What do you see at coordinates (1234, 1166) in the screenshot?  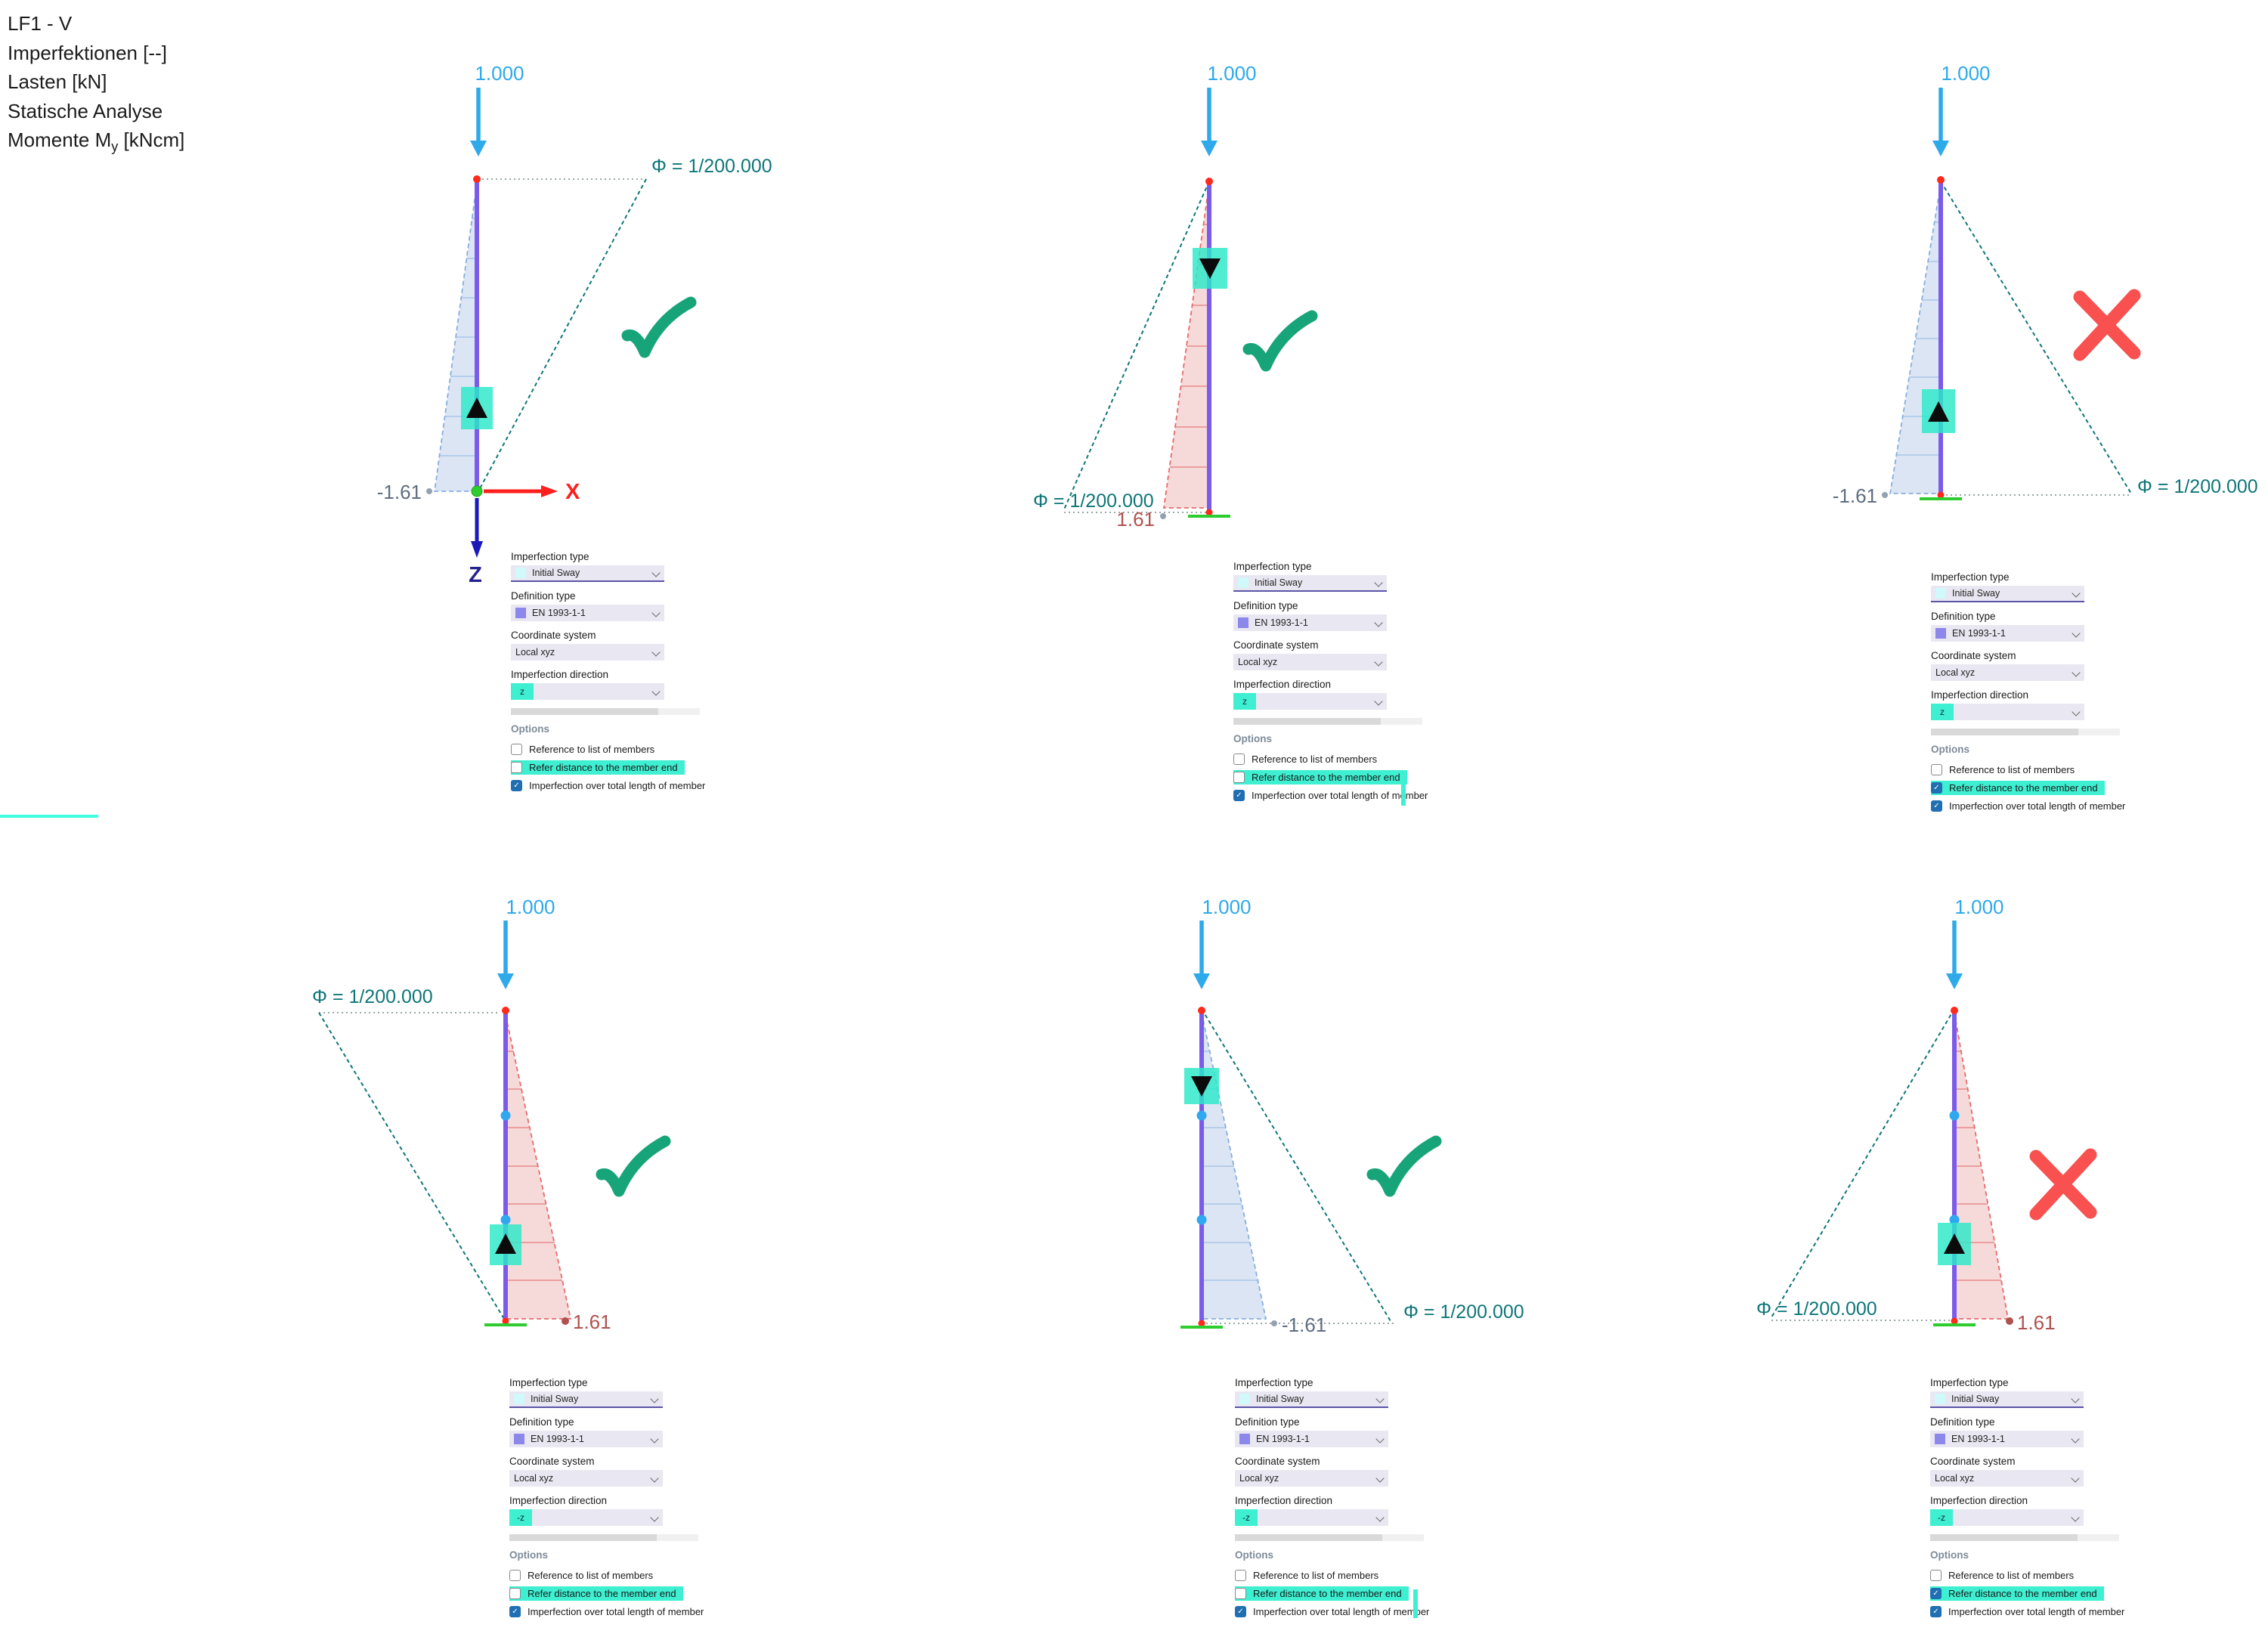 I see `moment-diagram` at bounding box center [1234, 1166].